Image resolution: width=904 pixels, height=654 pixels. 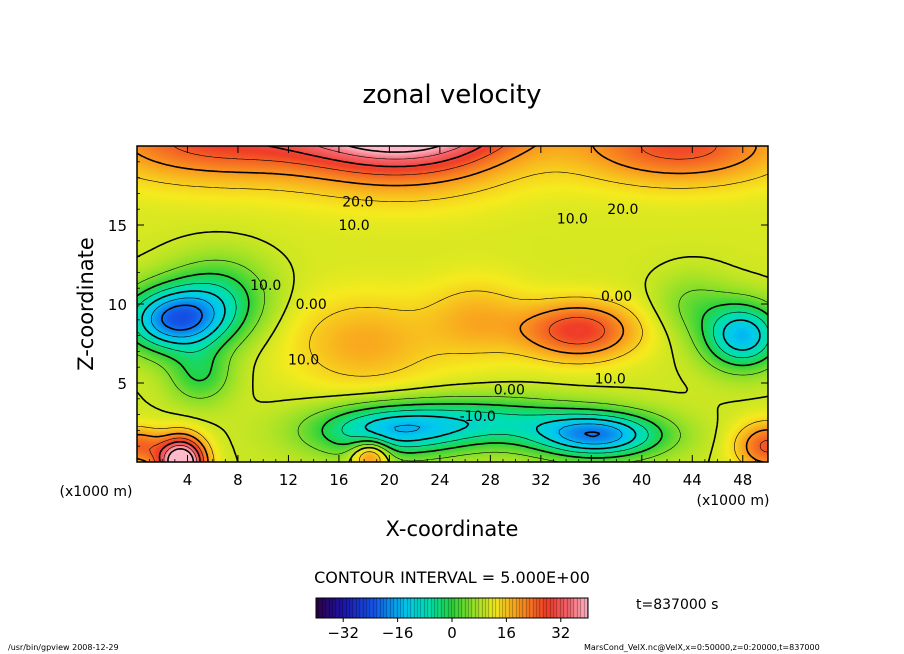 I want to click on x-tick-label: 40, so click(x=641, y=480).